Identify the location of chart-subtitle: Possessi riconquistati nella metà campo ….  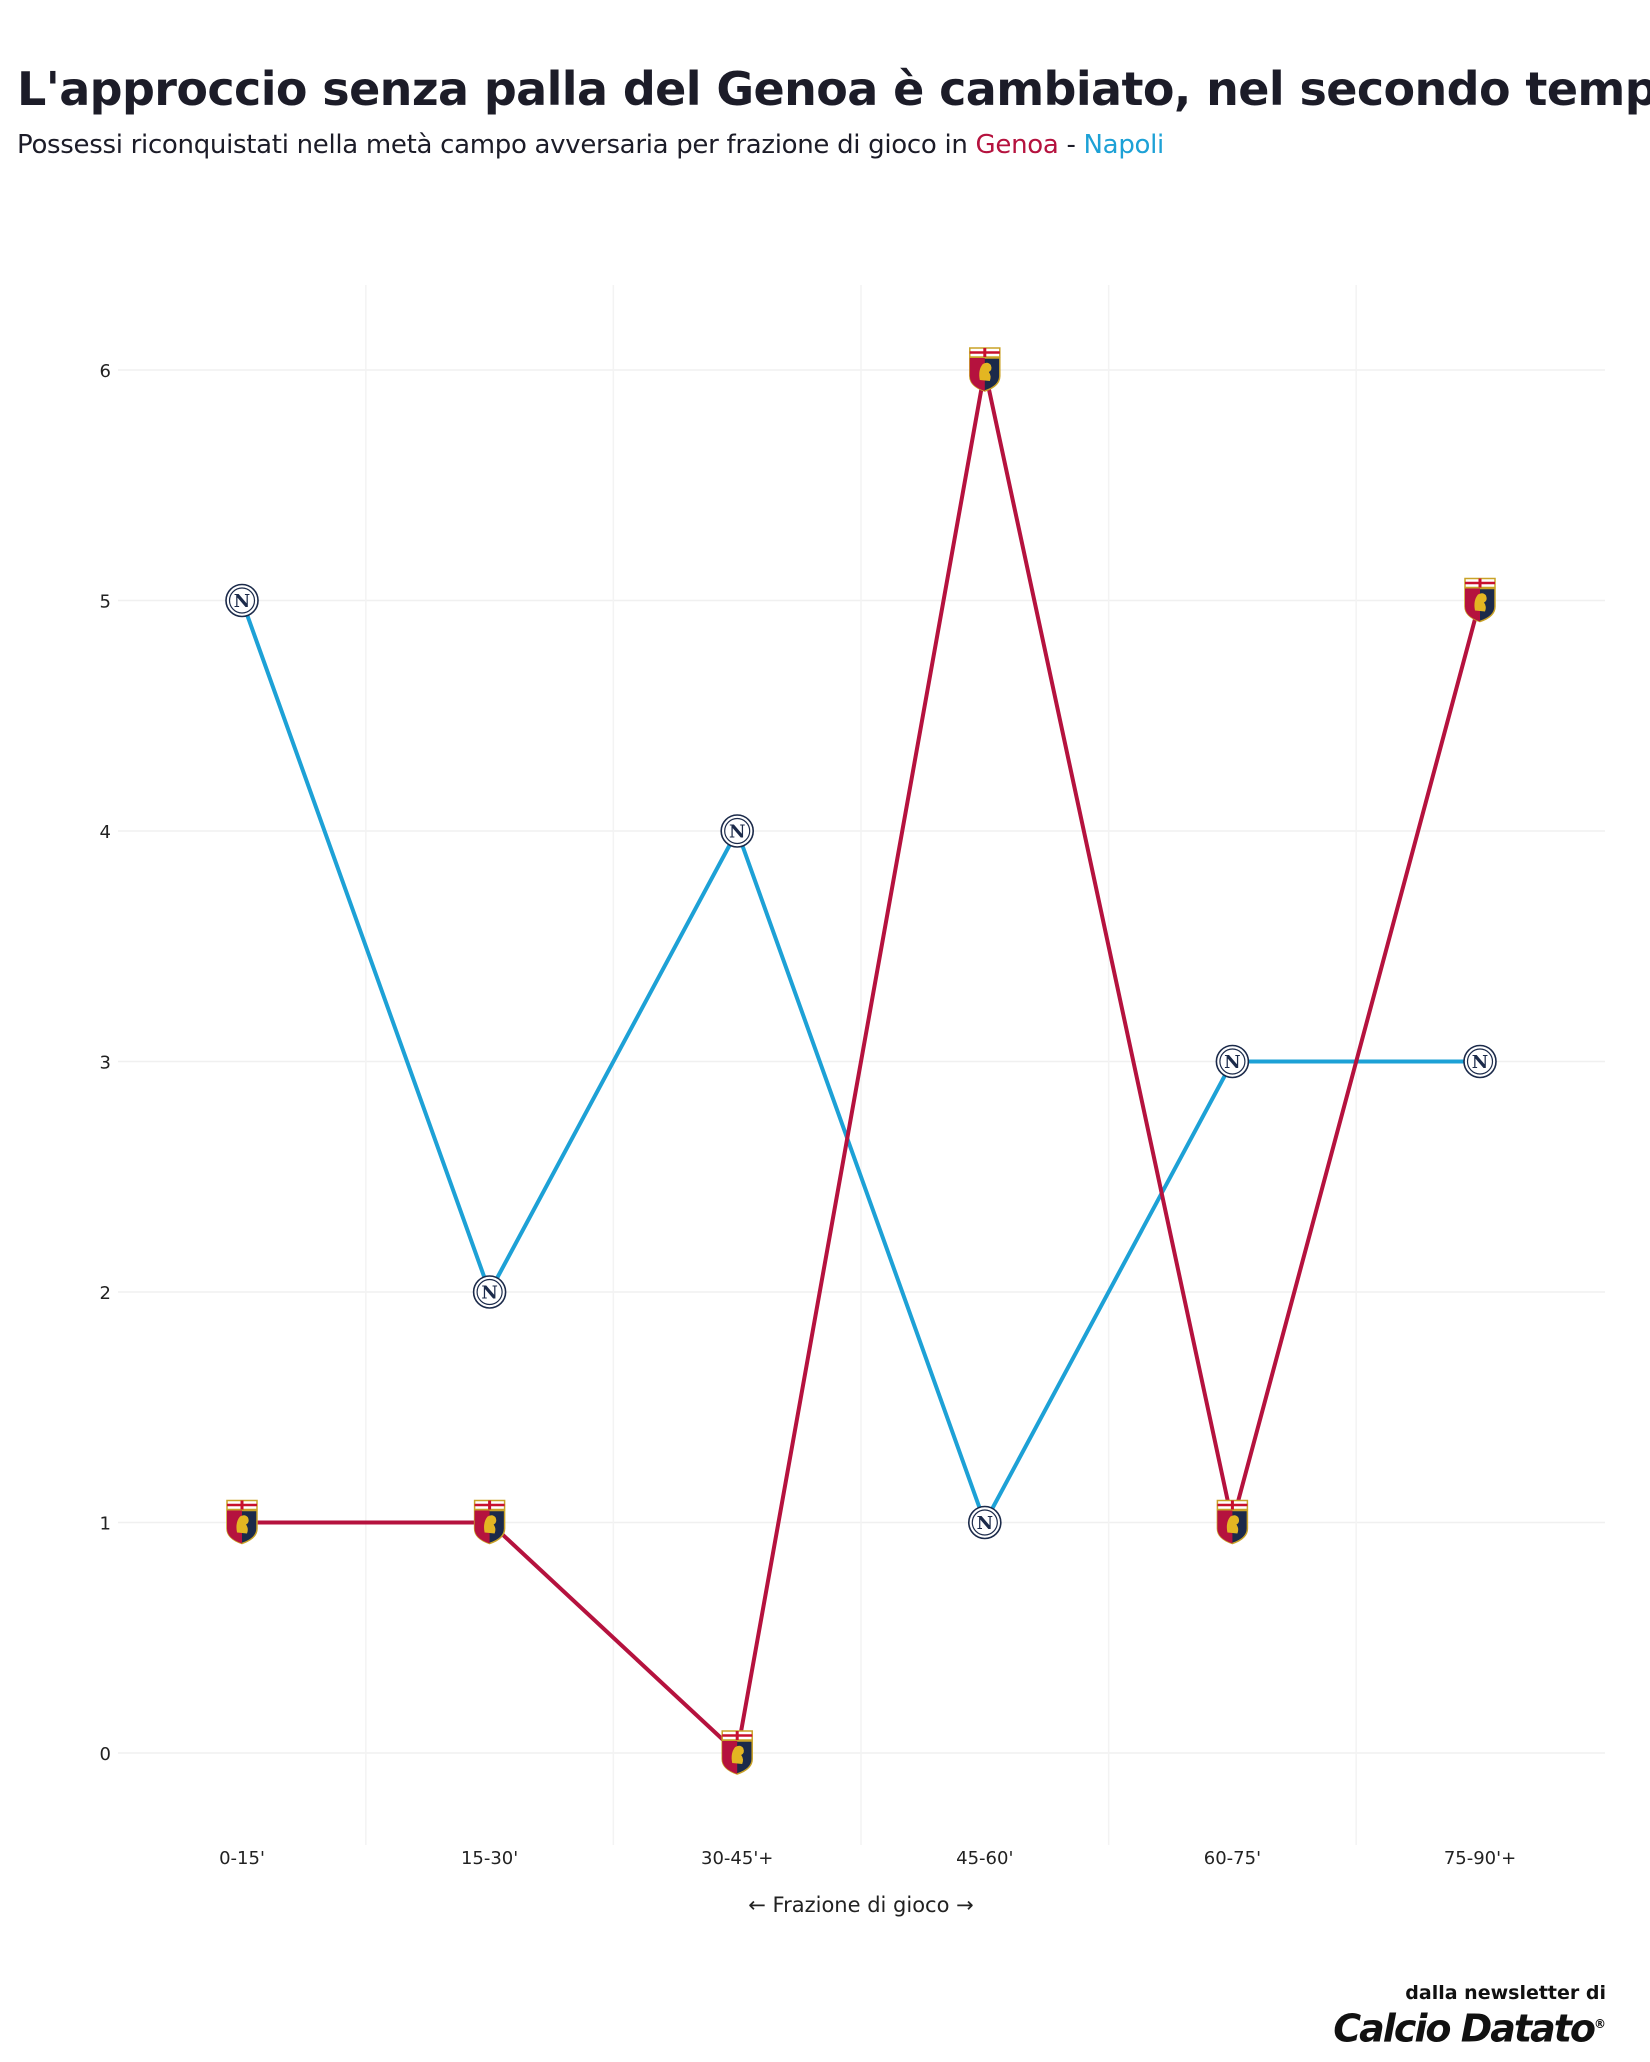
(590, 145).